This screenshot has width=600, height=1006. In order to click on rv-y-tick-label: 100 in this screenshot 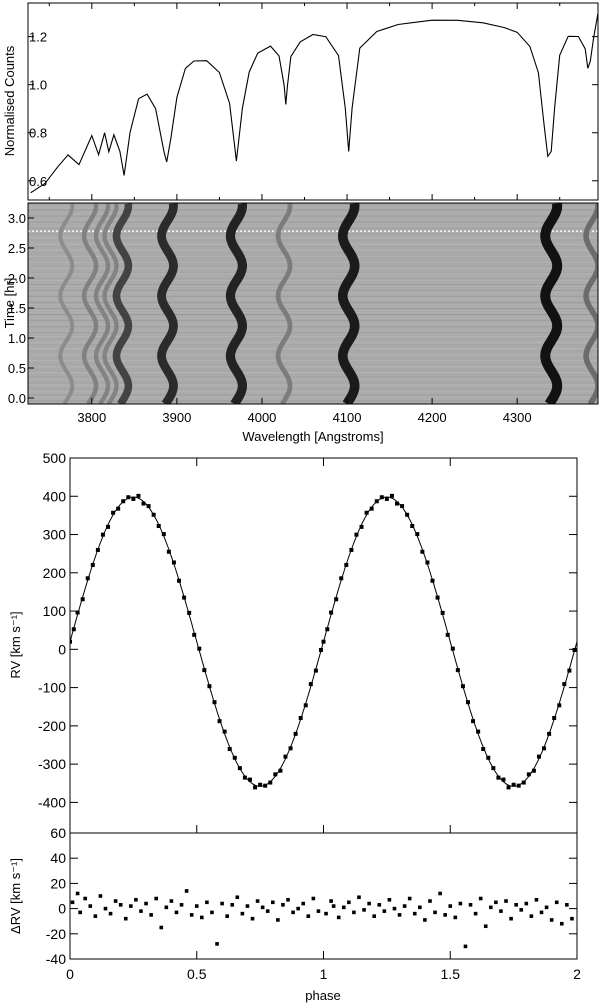, I will do `click(55, 611)`.